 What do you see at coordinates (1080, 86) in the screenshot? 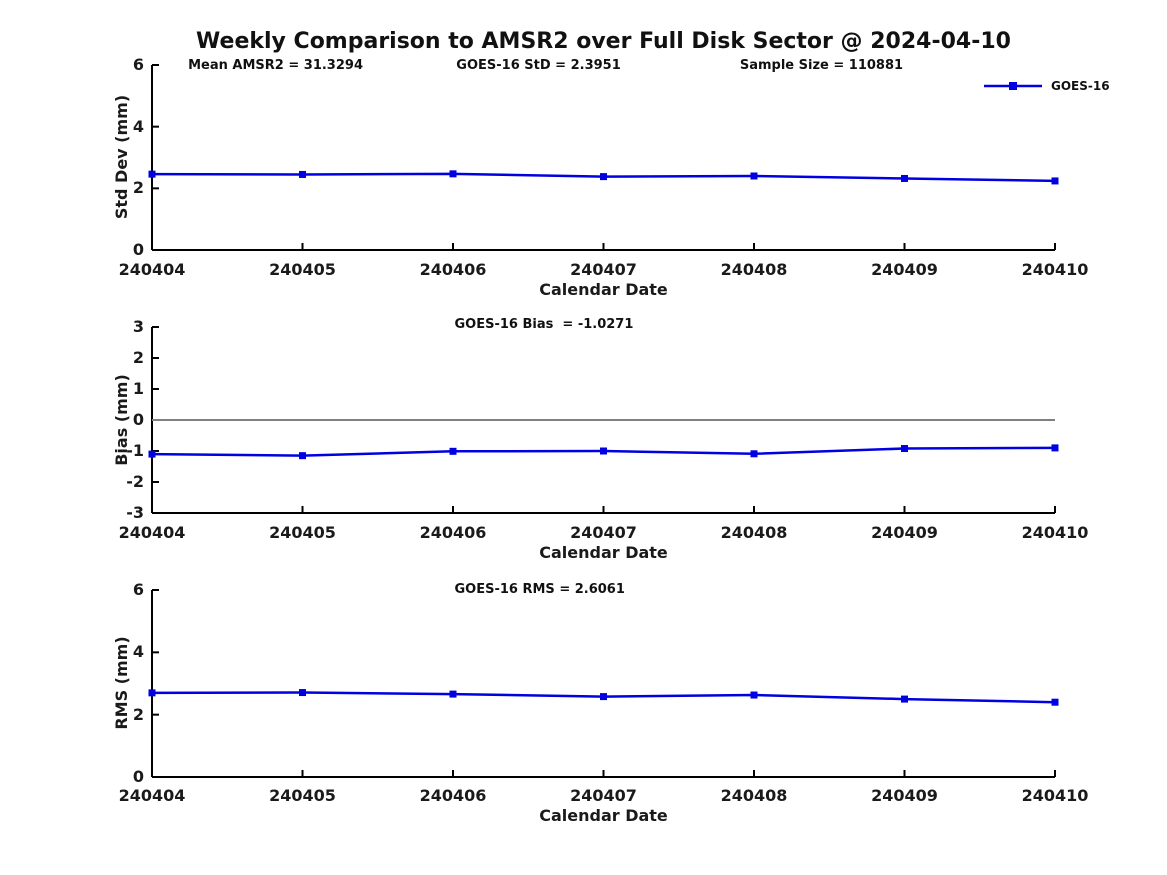
I see `legend-label: GOES-16` at bounding box center [1080, 86].